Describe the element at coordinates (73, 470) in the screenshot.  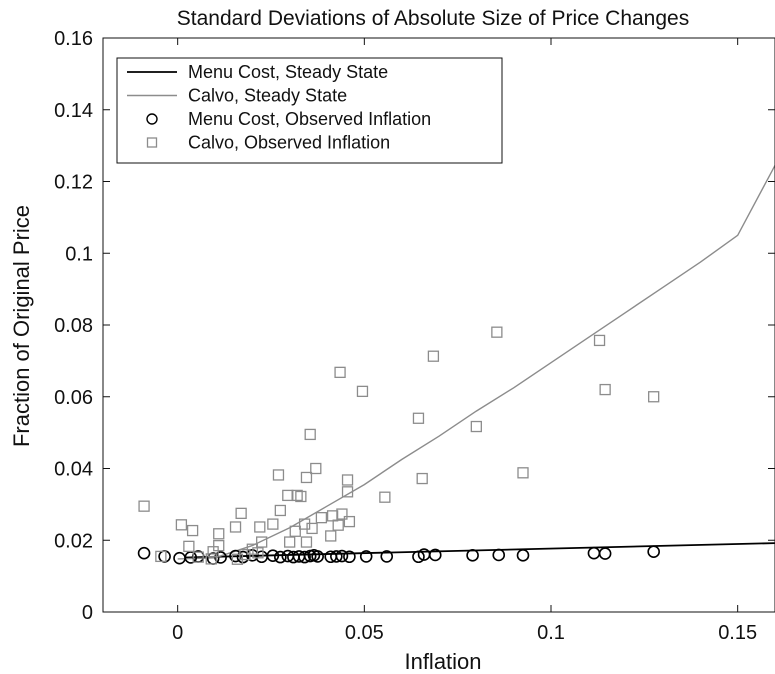
I see `y-tick-label: 0.04` at that location.